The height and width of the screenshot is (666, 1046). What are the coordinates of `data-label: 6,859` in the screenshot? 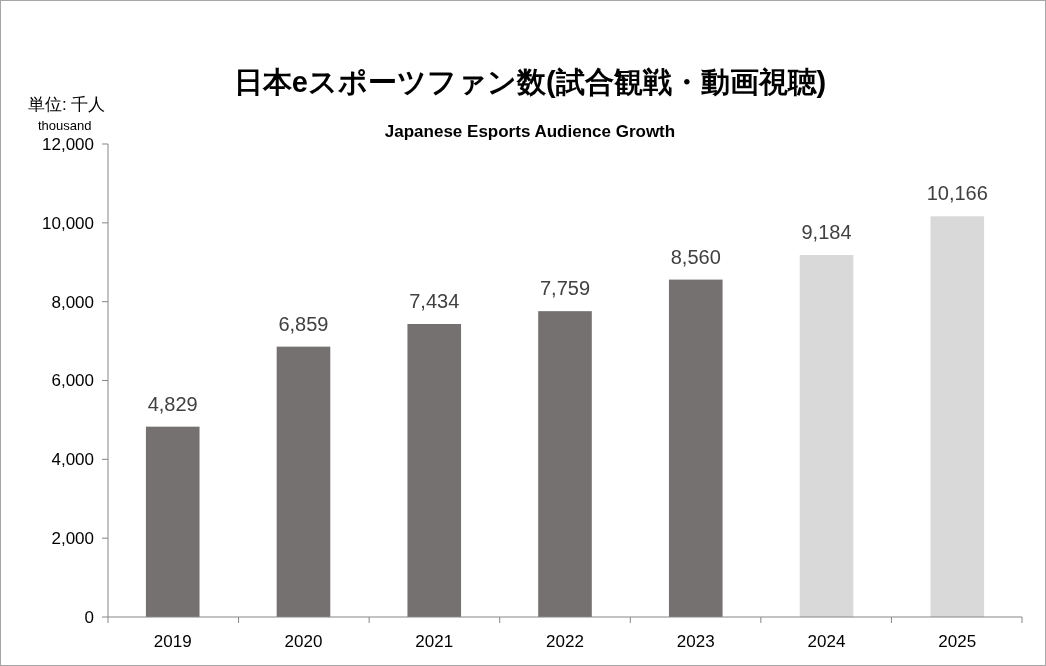 It's located at (303, 323).